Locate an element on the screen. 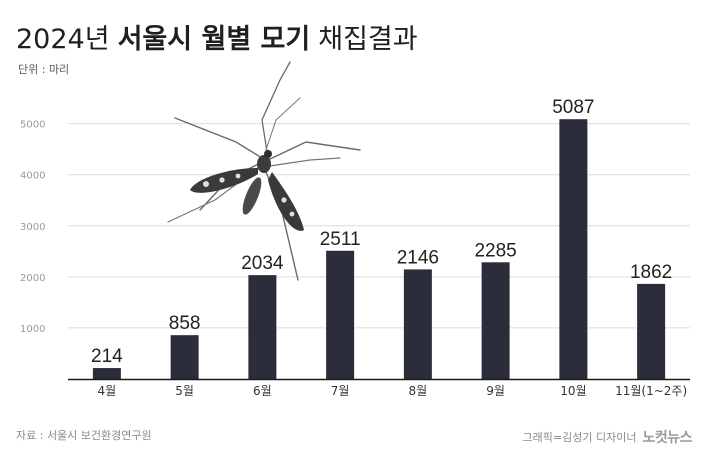 The width and height of the screenshot is (710, 450). y-axis-tick-labels: 1000 2000 3000 4000 5000 is located at coordinates (32, 227).